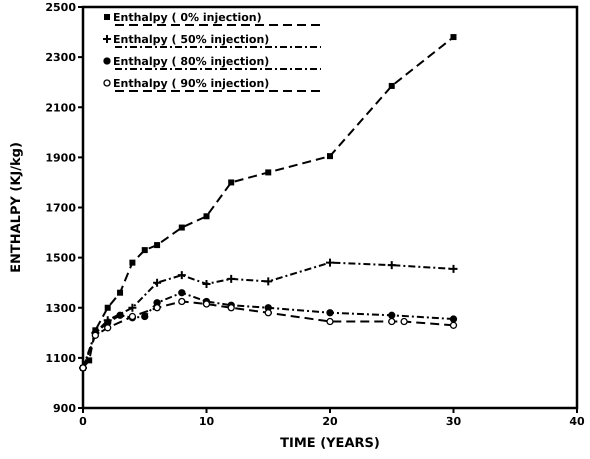  What do you see at coordinates (187, 17) in the screenshot?
I see `legend-label: Enthalpy ( 0% injection)` at bounding box center [187, 17].